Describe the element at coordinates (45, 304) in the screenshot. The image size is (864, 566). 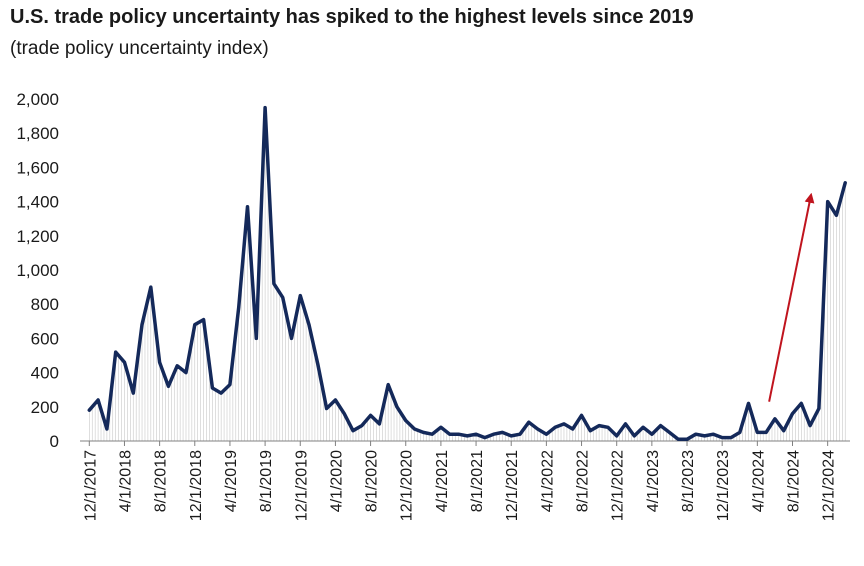
I see `y-tick-label: 800` at that location.